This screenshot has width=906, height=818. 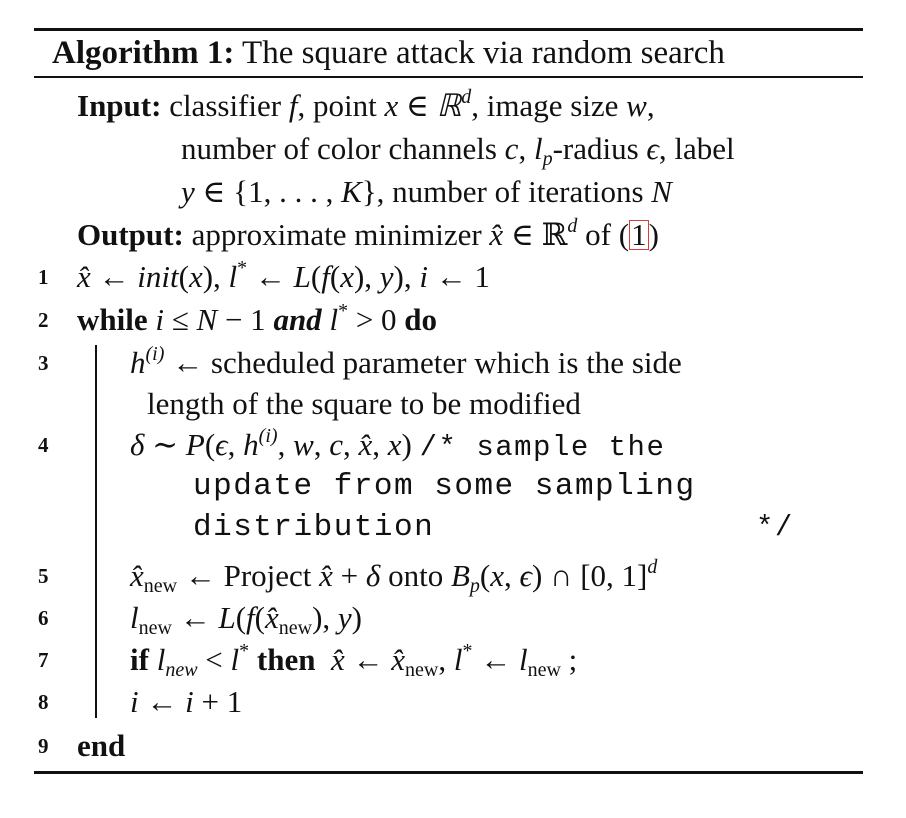 I want to click on input-text: number of color channels, so click(x=343, y=148).